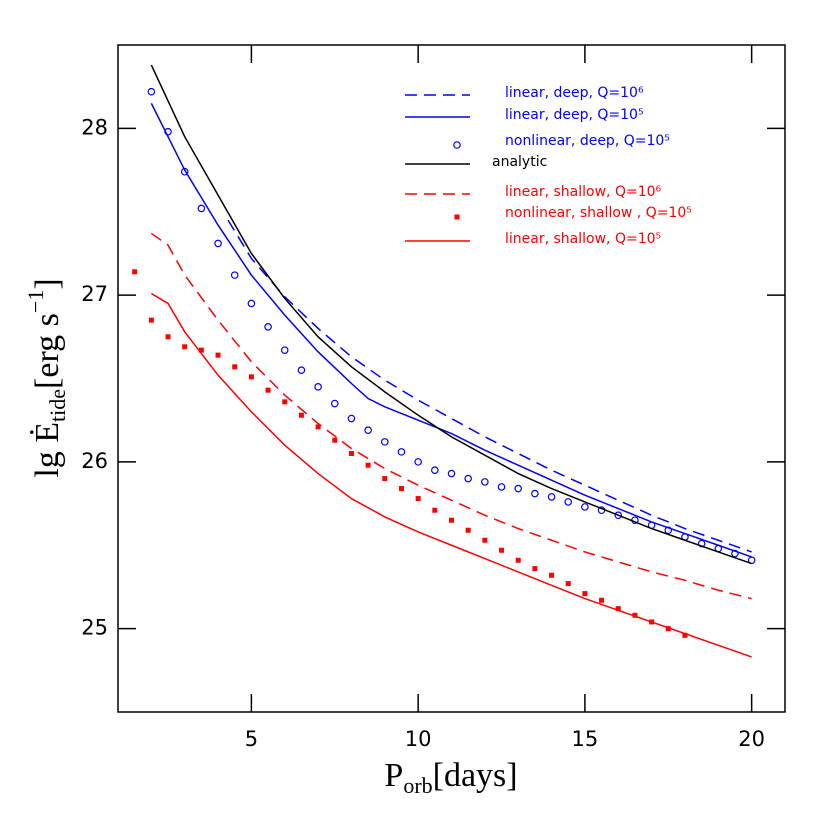 Image resolution: width=830 pixels, height=830 pixels. I want to click on x-label-sub: orb, so click(417, 785).